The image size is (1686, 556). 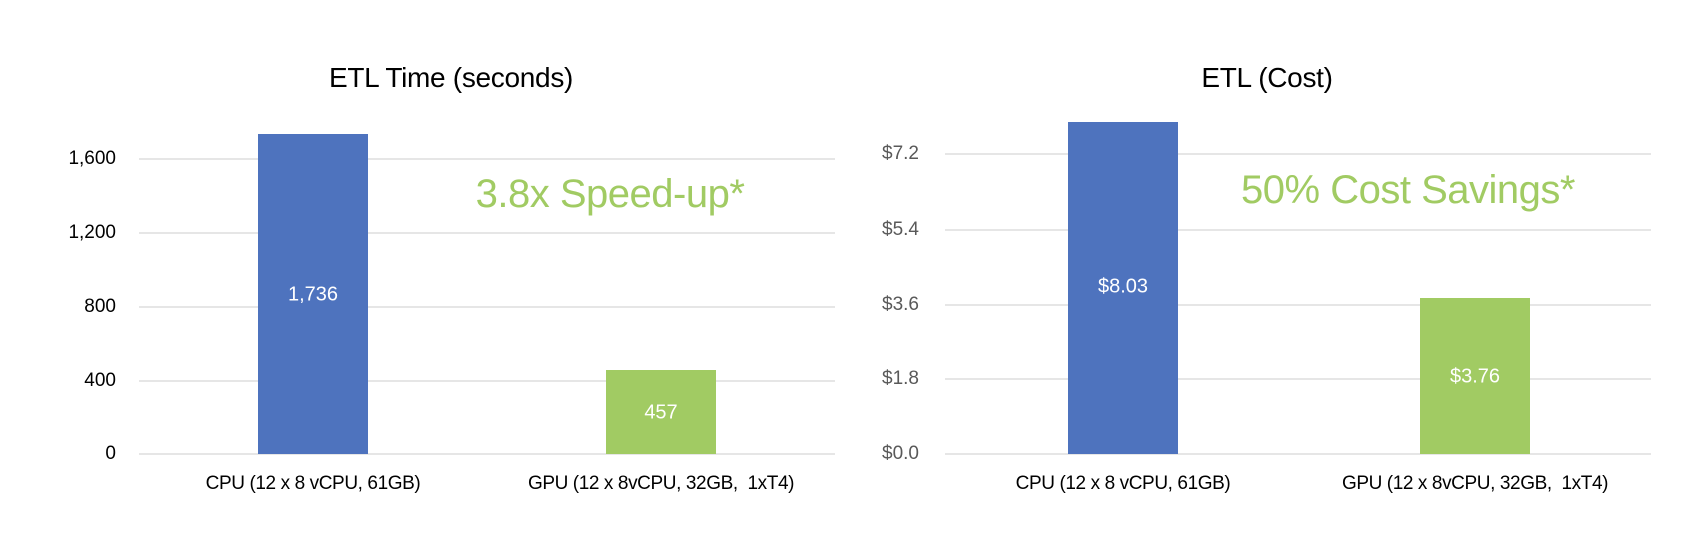 What do you see at coordinates (900, 378) in the screenshot?
I see `y-tick-label: $1.8` at bounding box center [900, 378].